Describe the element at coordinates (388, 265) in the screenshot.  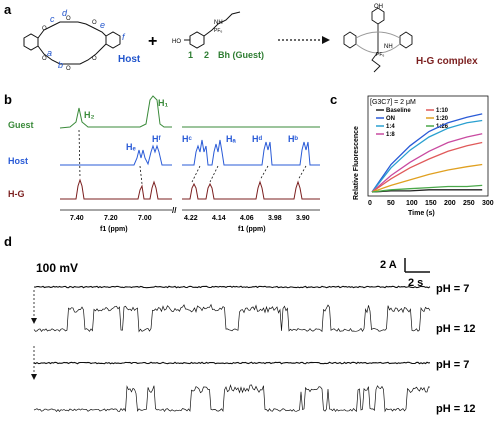
I see `scale-current: 2 A` at that location.